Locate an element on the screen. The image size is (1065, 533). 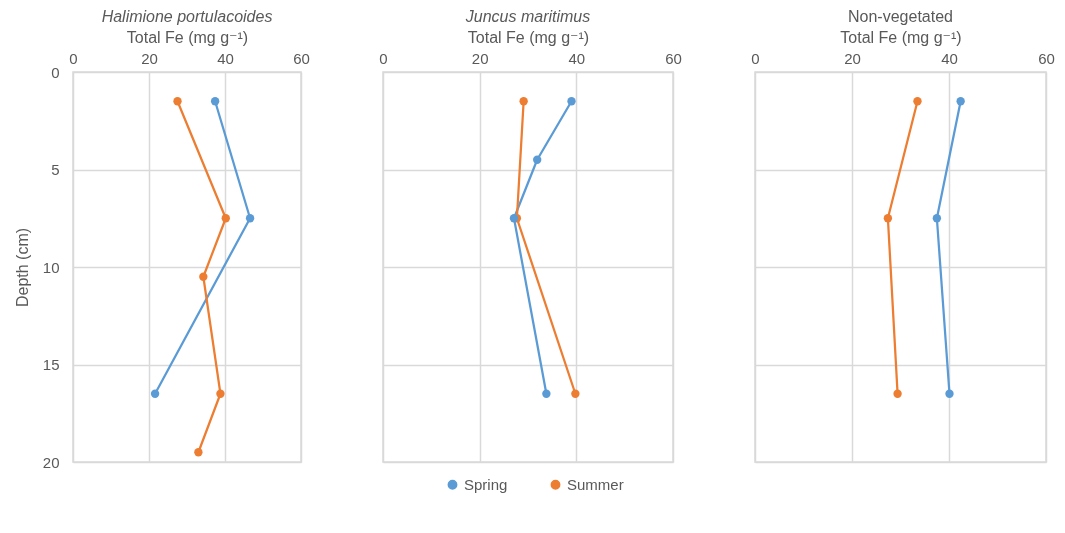
y-tick-label: 20 is located at coordinates (51, 462).